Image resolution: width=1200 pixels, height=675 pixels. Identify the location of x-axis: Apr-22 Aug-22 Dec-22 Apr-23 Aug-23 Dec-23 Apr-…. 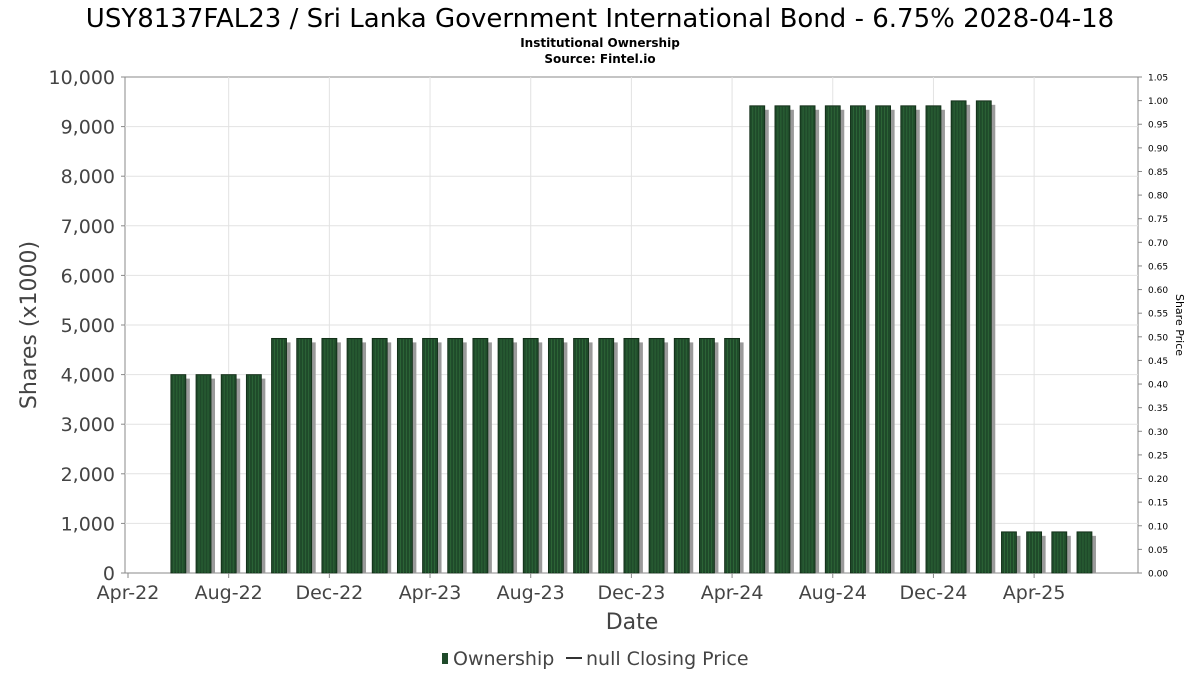
(581, 588).